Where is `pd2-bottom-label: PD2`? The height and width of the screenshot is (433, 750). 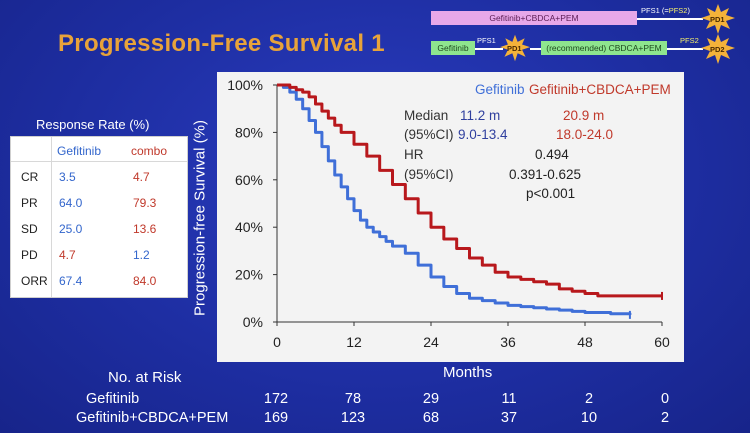
pd2-bottom-label: PD2 is located at coordinates (717, 49).